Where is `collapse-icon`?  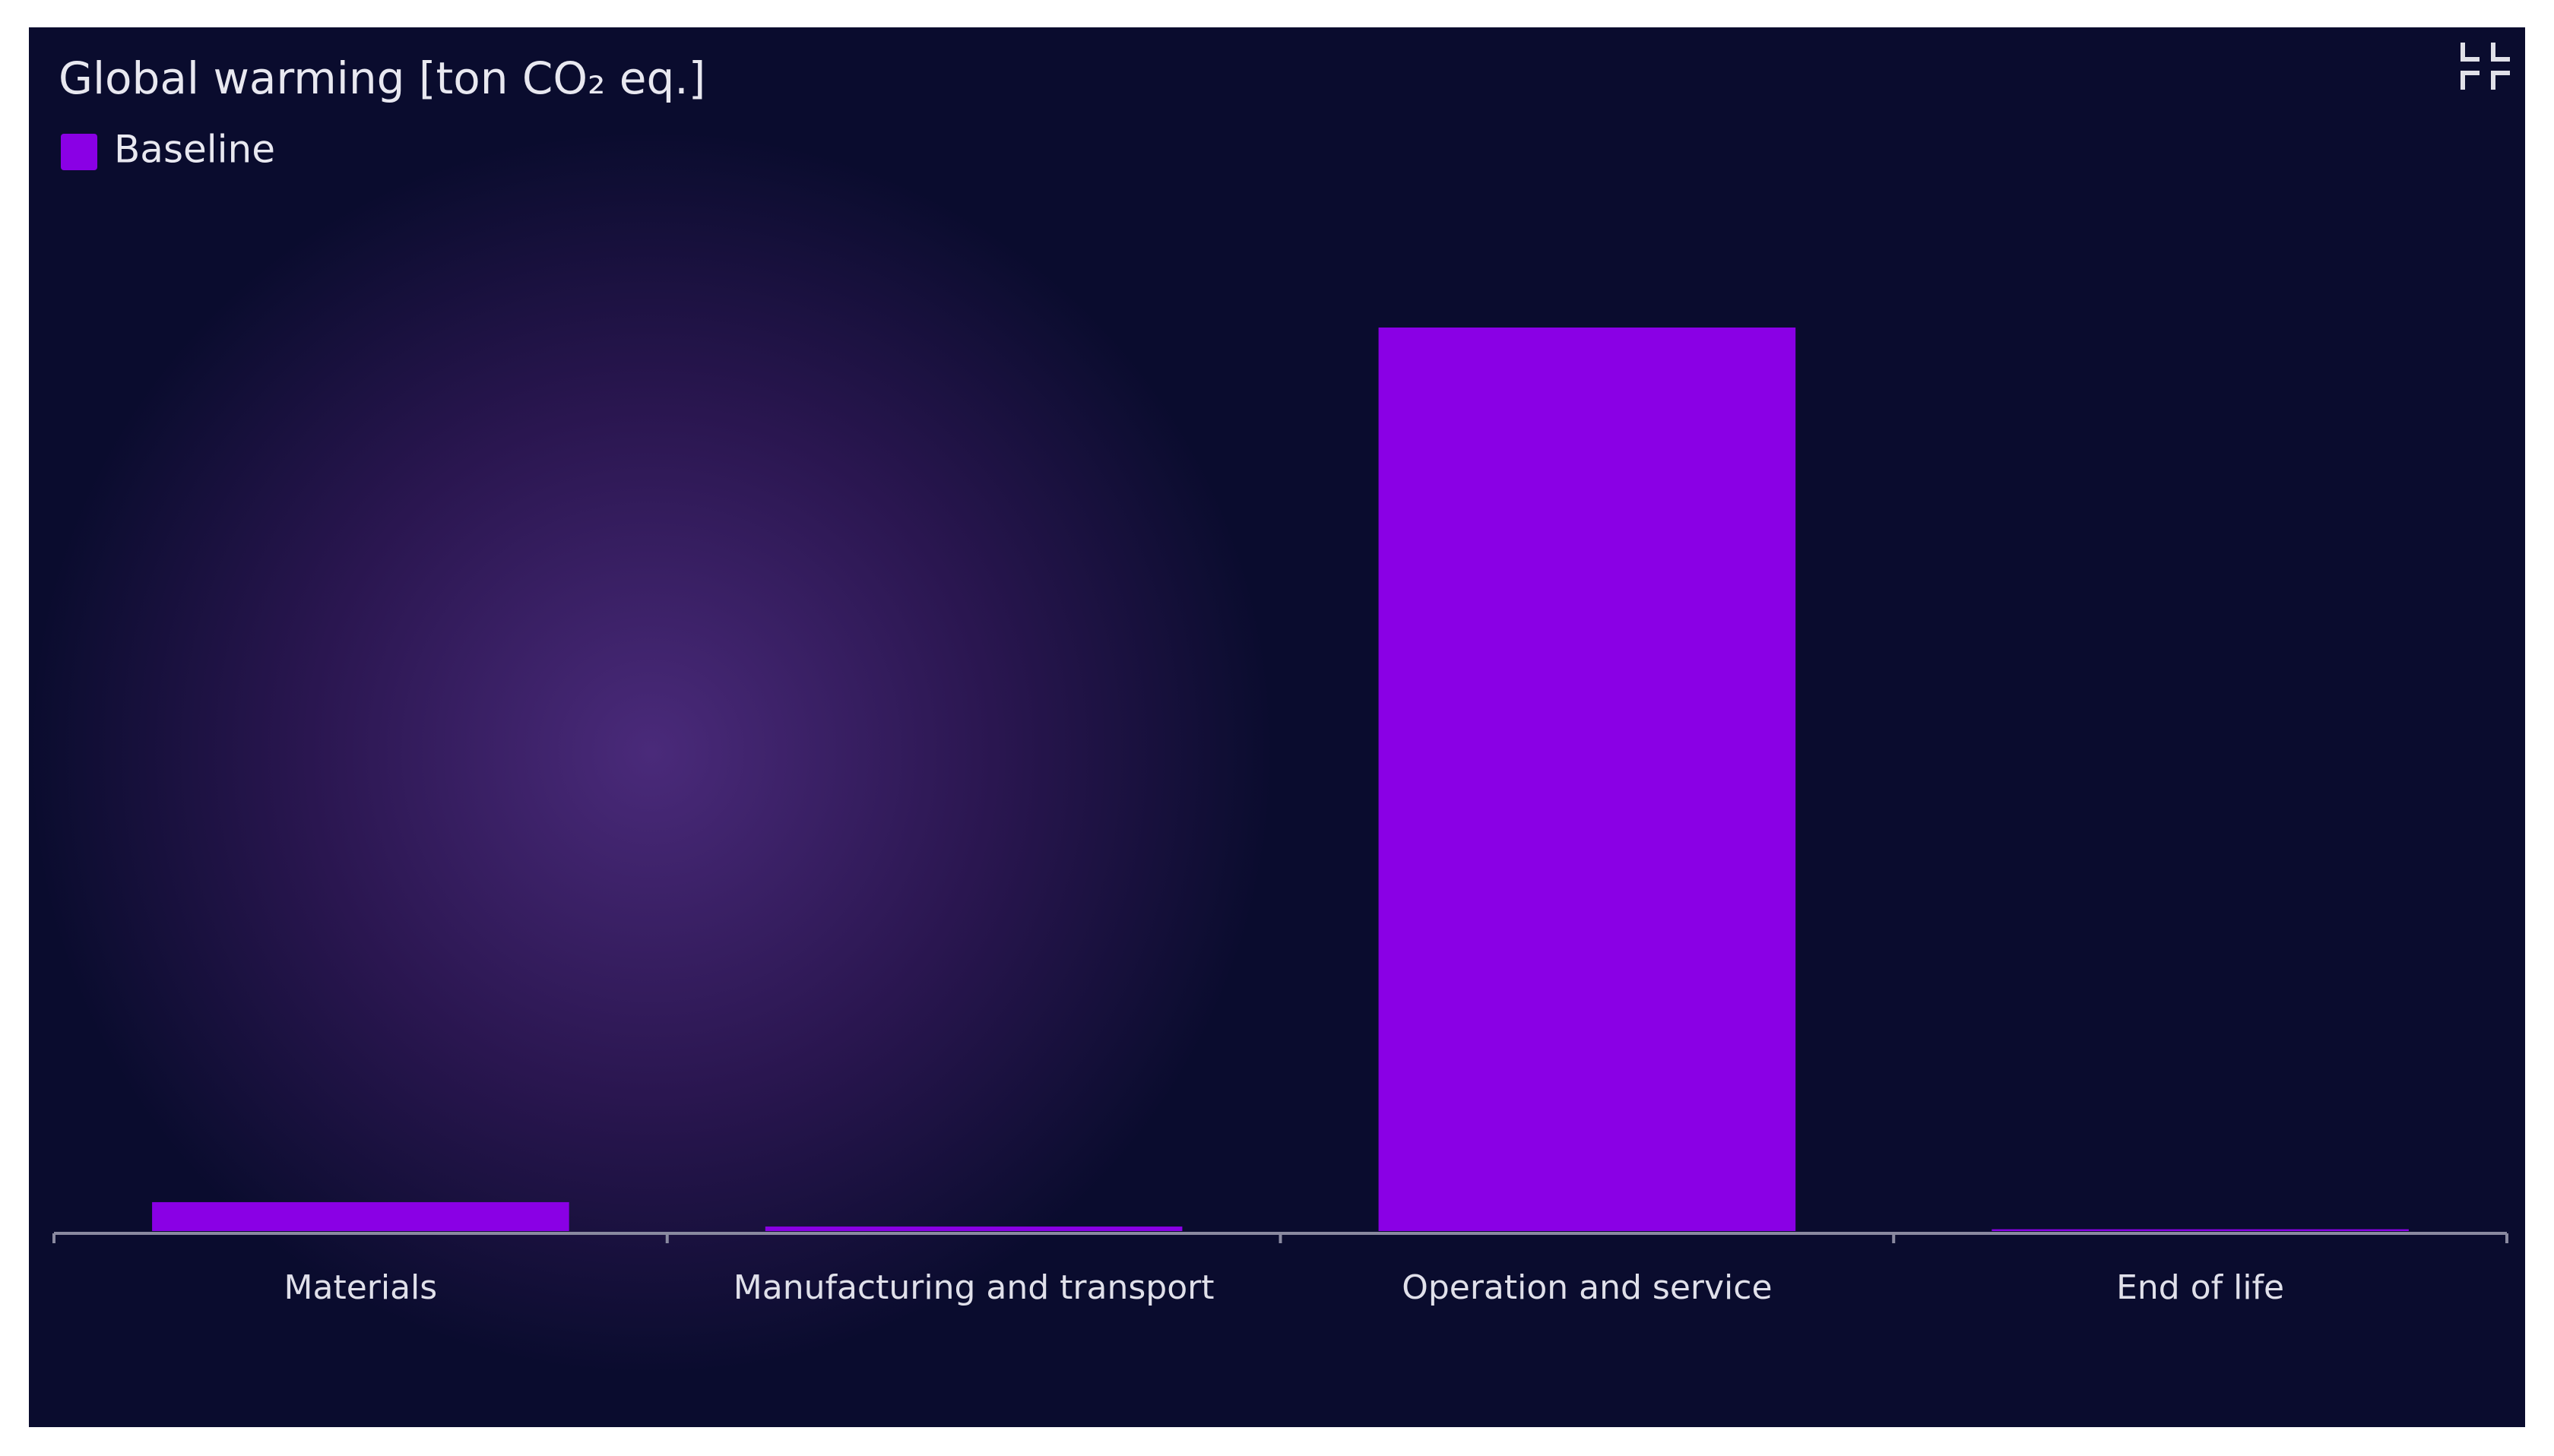
collapse-icon is located at coordinates (2485, 66).